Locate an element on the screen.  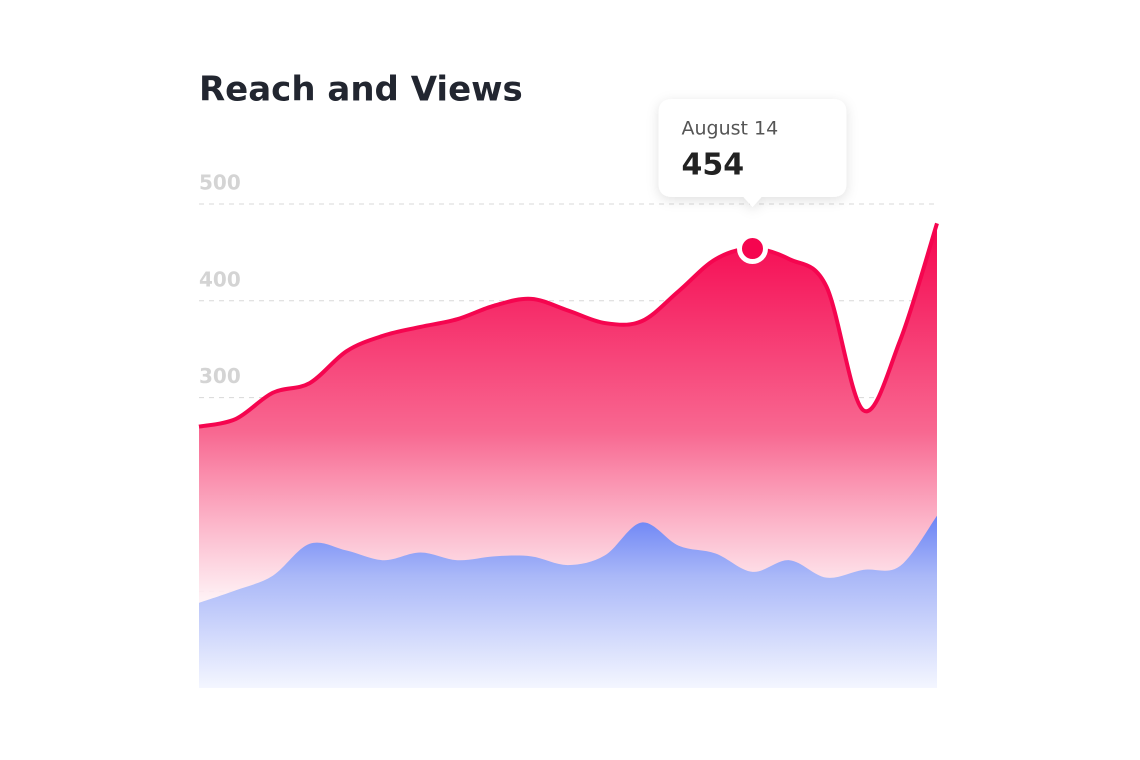
tooltip-value: 454 is located at coordinates (713, 165).